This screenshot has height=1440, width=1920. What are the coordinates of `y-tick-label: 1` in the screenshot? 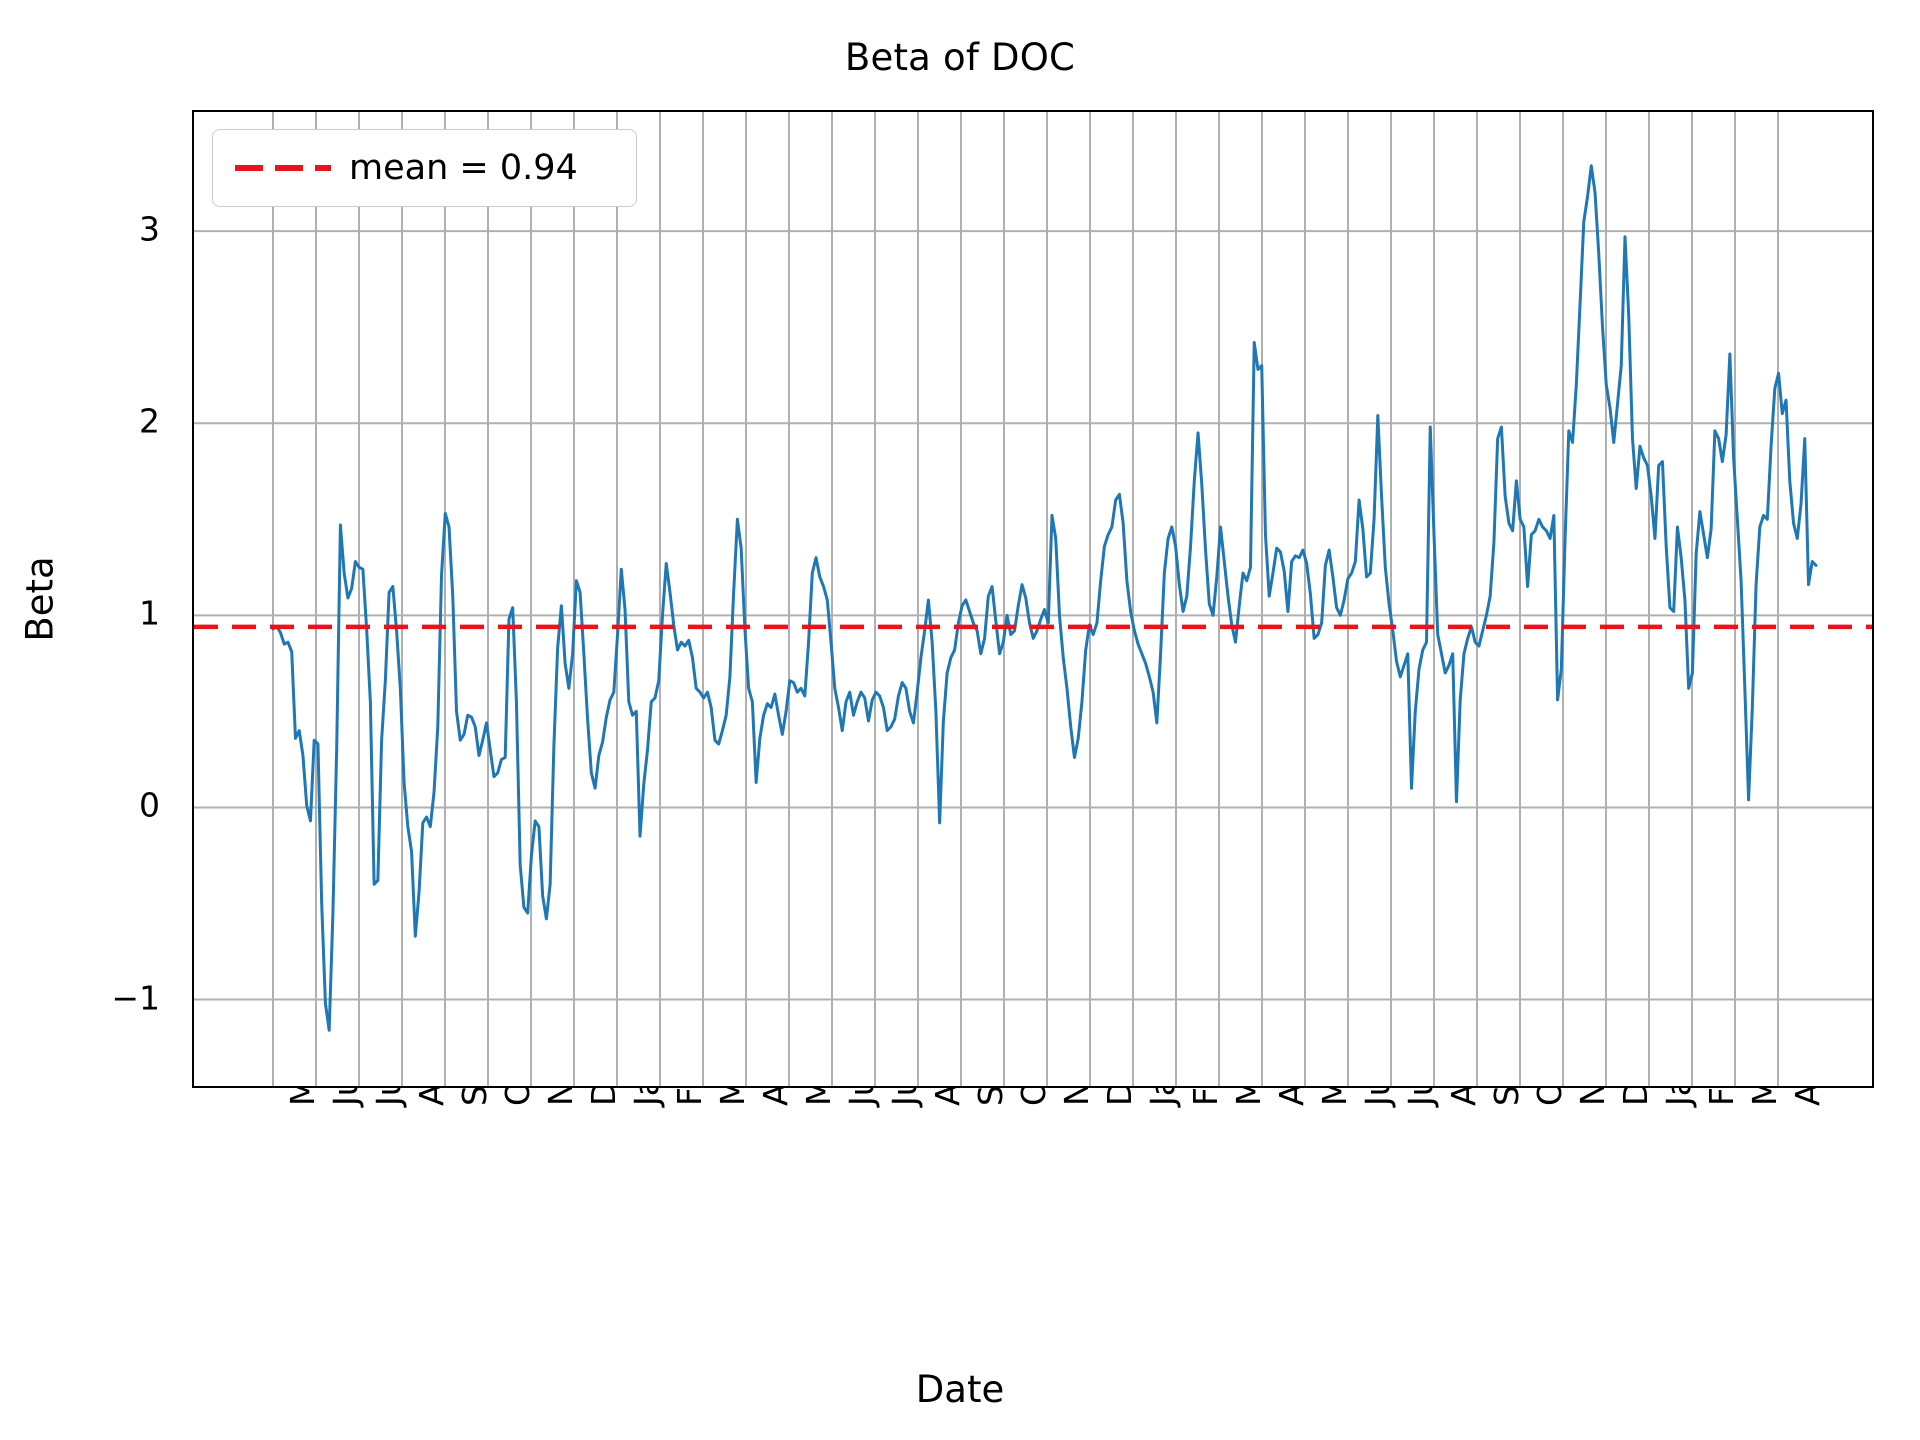 It's located at (149, 613).